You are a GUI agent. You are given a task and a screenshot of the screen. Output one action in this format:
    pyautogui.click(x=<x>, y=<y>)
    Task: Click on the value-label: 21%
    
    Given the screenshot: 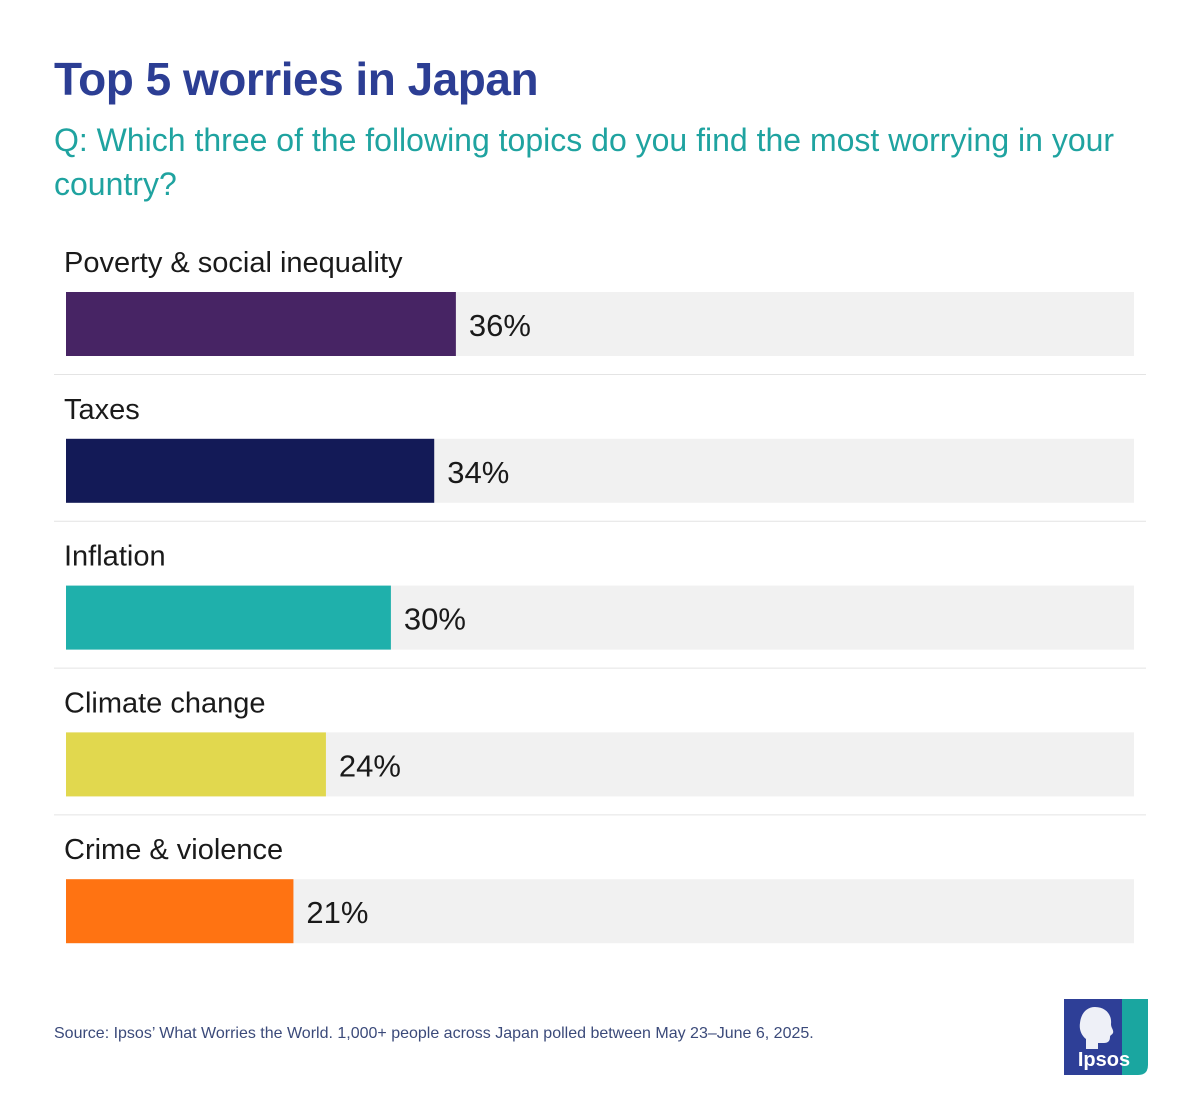 What is the action you would take?
    pyautogui.click(x=337, y=912)
    